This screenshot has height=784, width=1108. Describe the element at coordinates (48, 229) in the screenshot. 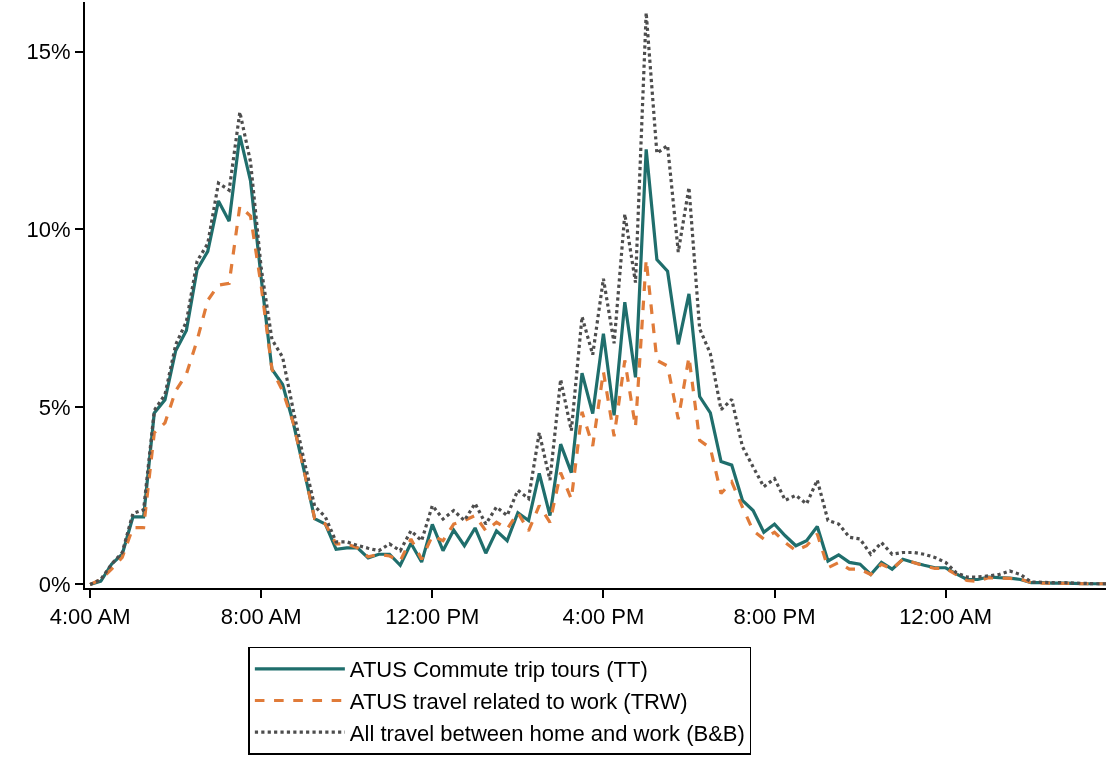

I see `y-tick-label: 10%` at that location.